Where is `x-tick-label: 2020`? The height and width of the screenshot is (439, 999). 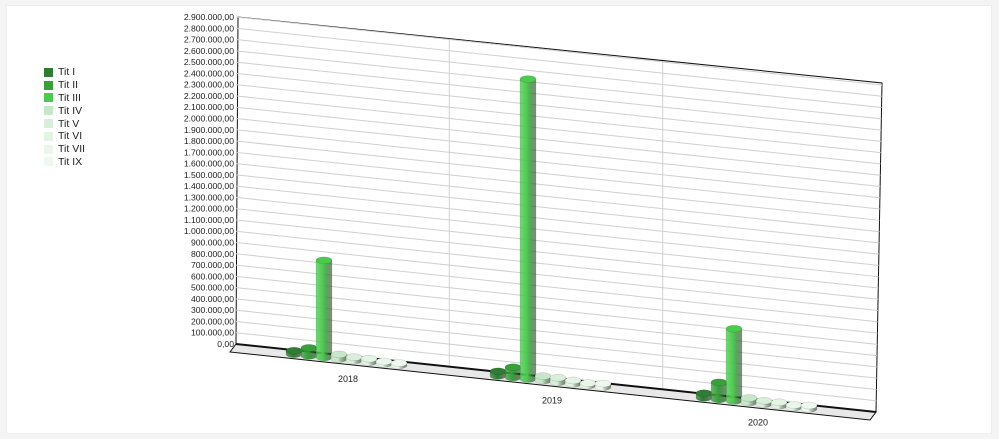
x-tick-label: 2020 is located at coordinates (758, 422).